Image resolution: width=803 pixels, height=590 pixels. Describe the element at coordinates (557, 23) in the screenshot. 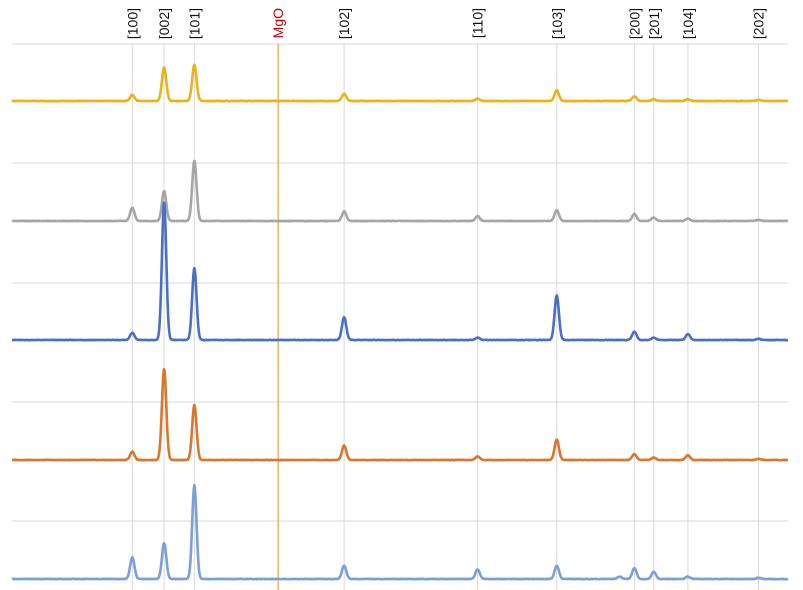

I see `peak-label-5: [103]` at that location.